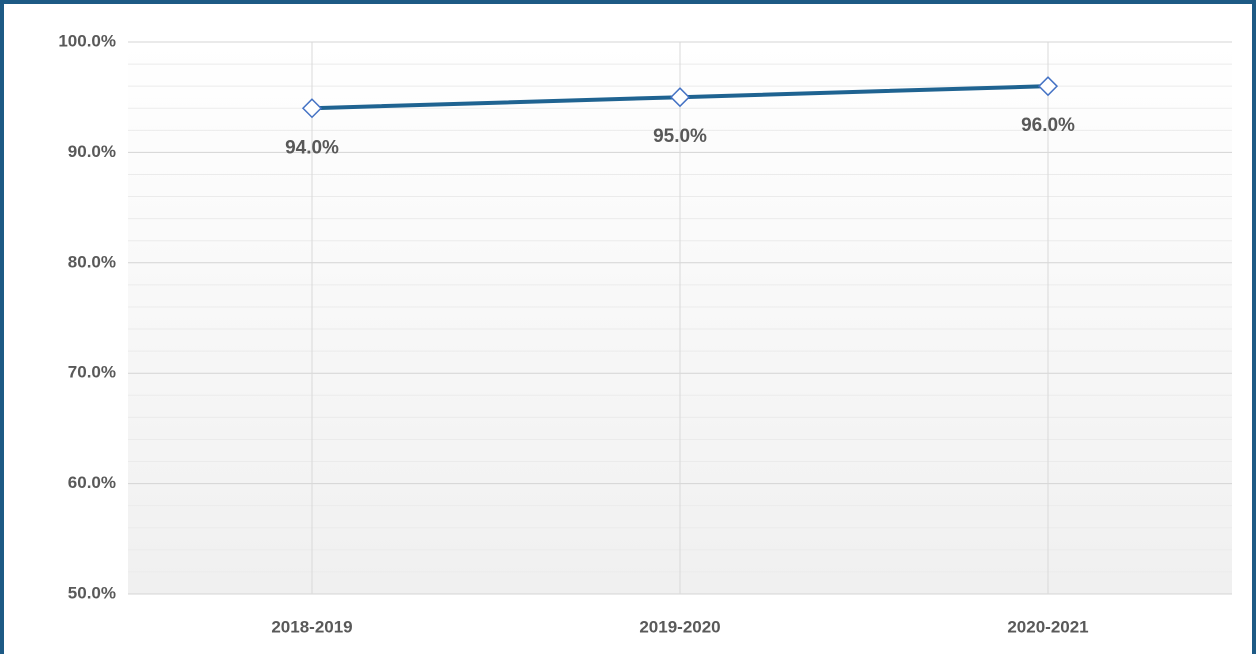 This screenshot has height=654, width=1256. What do you see at coordinates (92, 482) in the screenshot?
I see `y-tick-label: 60.0%` at bounding box center [92, 482].